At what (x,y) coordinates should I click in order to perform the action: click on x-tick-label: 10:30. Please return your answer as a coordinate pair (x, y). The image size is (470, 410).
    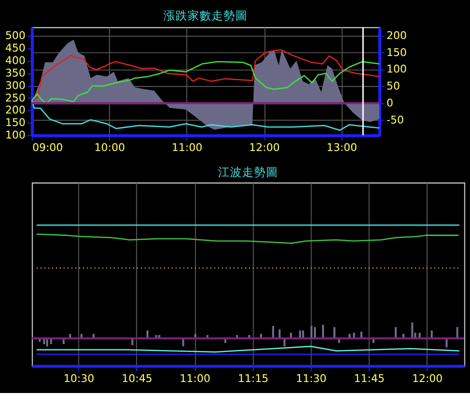
    Looking at the image, I should click on (79, 378).